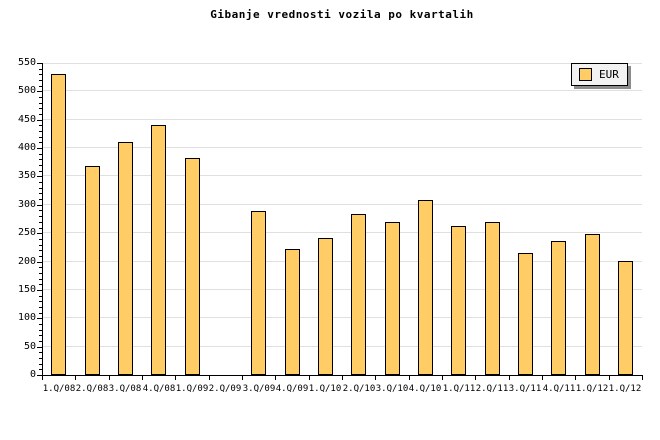  Describe the element at coordinates (32, 374) in the screenshot. I see `y-axis-label: 0` at that location.